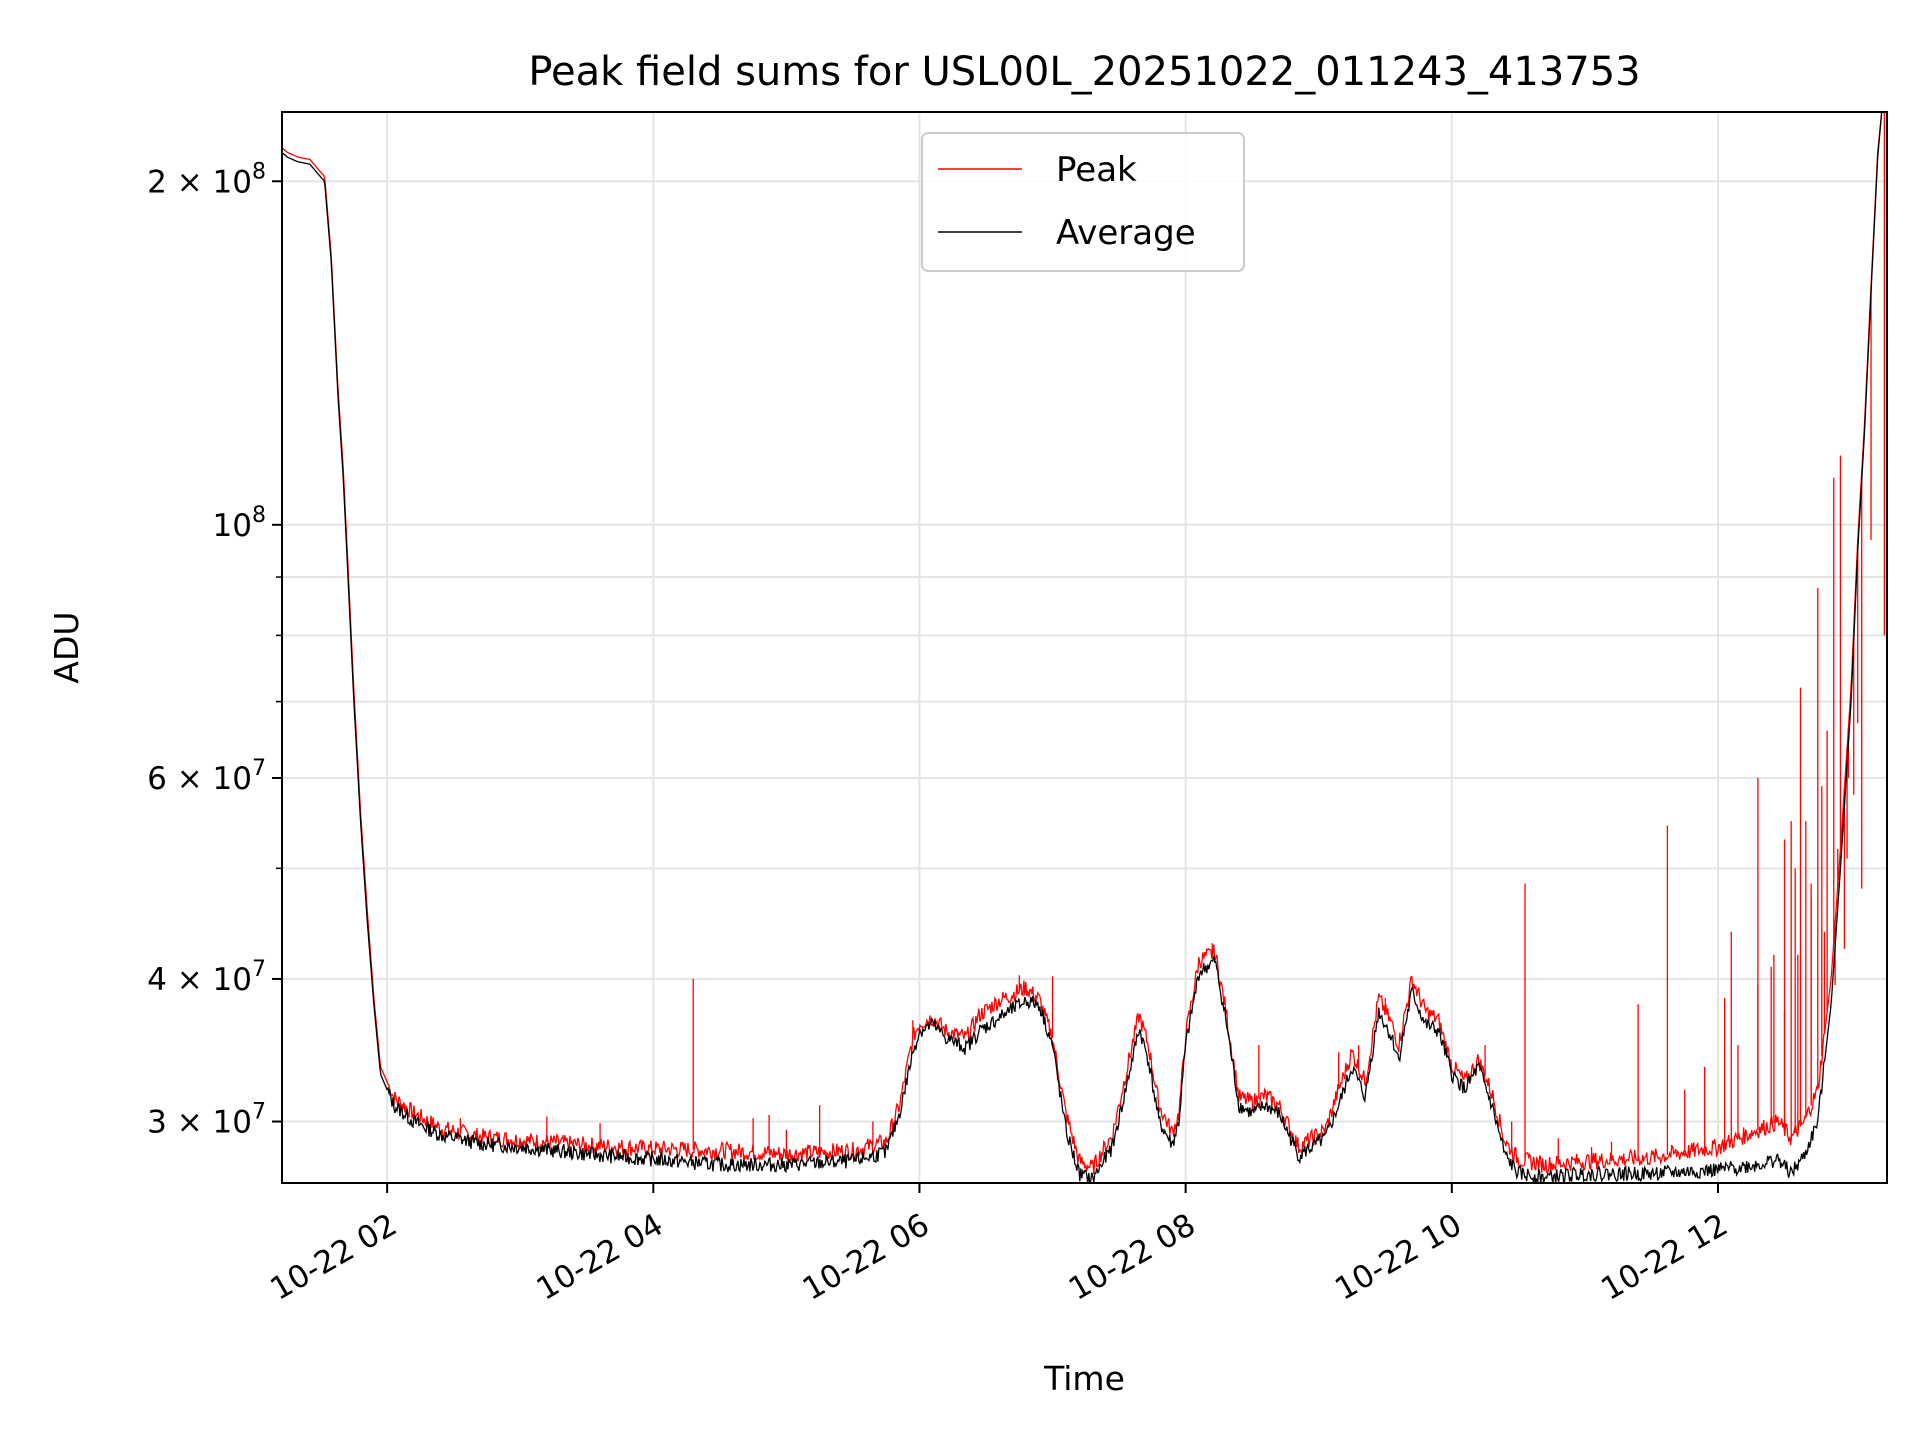 This screenshot has width=1920, height=1440. Describe the element at coordinates (214, 650) in the screenshot. I see `y-axis-ticks: 3 × 107 4 × 107 6 × 107 108 2 × 108` at that location.